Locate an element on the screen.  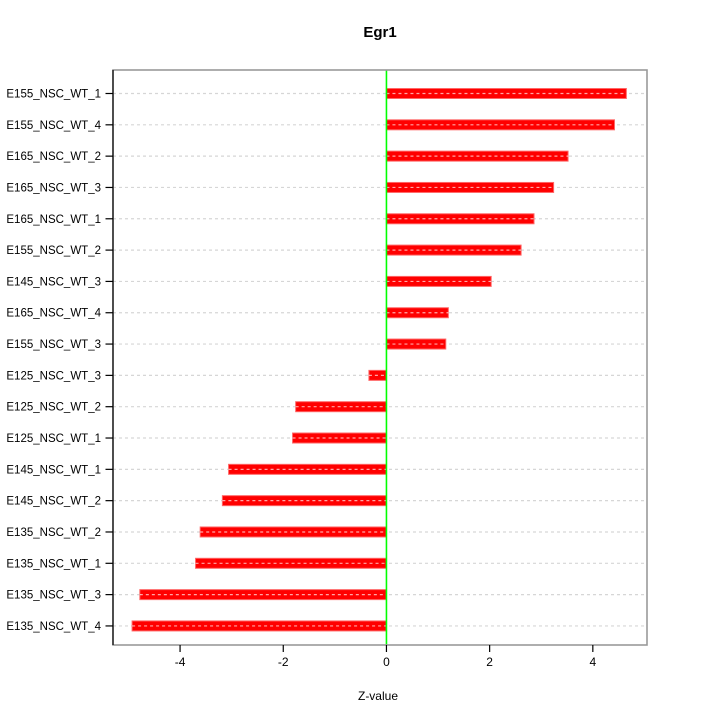
y-tick-label: E145_NSC_WT_1 is located at coordinates (53, 470).